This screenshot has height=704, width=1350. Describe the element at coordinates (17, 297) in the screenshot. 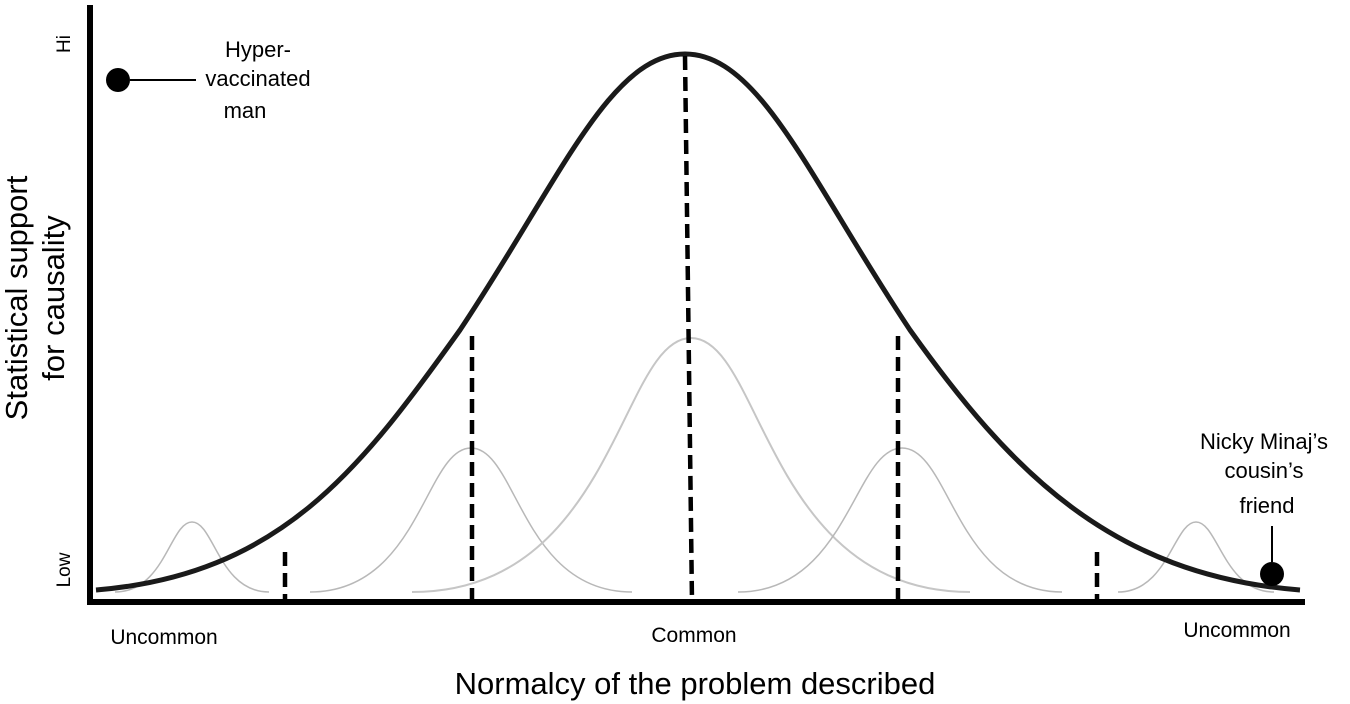

I see `y-axis-title-line-1: Statistical support` at that location.